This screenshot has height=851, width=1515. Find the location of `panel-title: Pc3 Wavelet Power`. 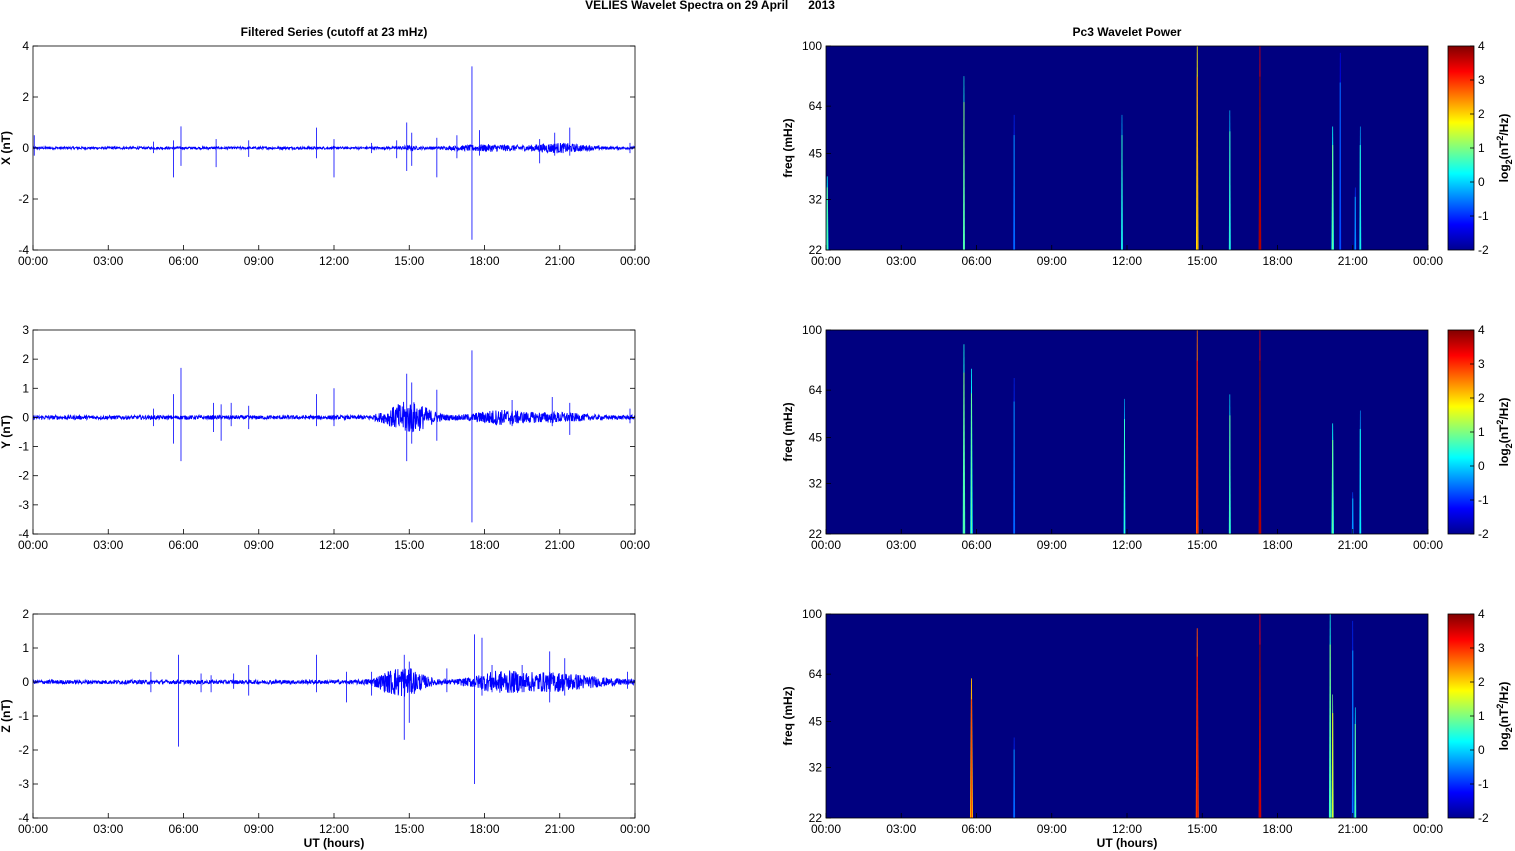

panel-title: Pc3 Wavelet Power is located at coordinates (1127, 32).